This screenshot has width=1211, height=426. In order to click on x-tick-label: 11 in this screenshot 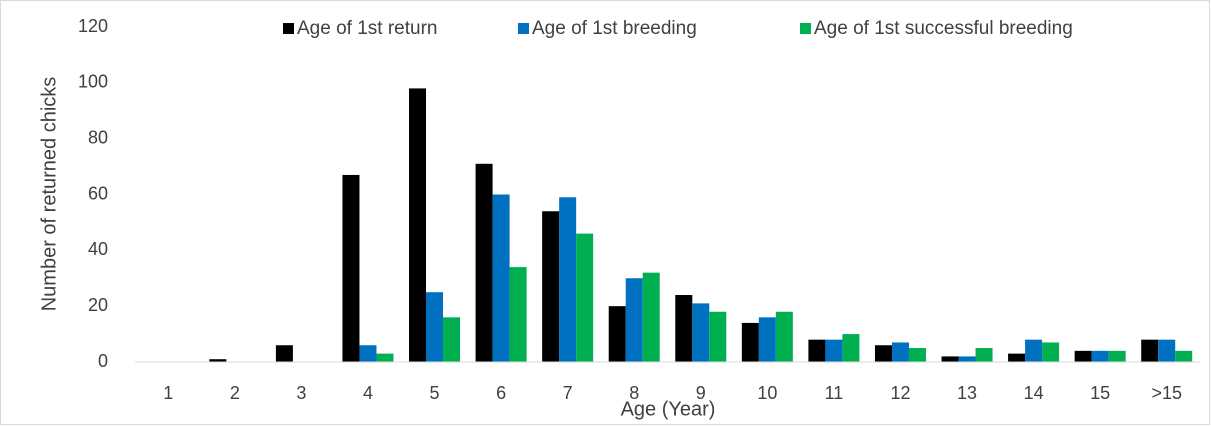, I will do `click(834, 393)`.